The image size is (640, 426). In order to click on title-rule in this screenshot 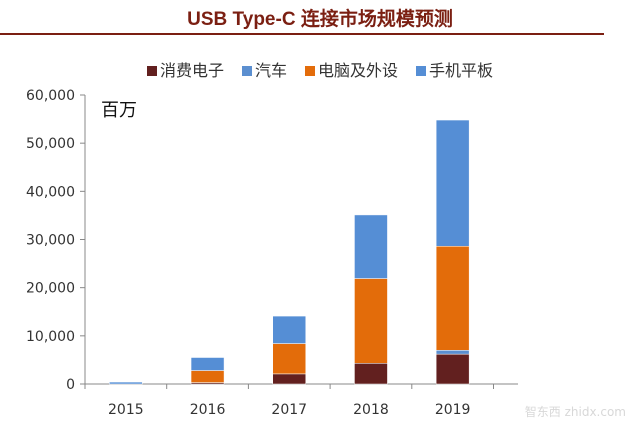, I will do `click(302, 34)`.